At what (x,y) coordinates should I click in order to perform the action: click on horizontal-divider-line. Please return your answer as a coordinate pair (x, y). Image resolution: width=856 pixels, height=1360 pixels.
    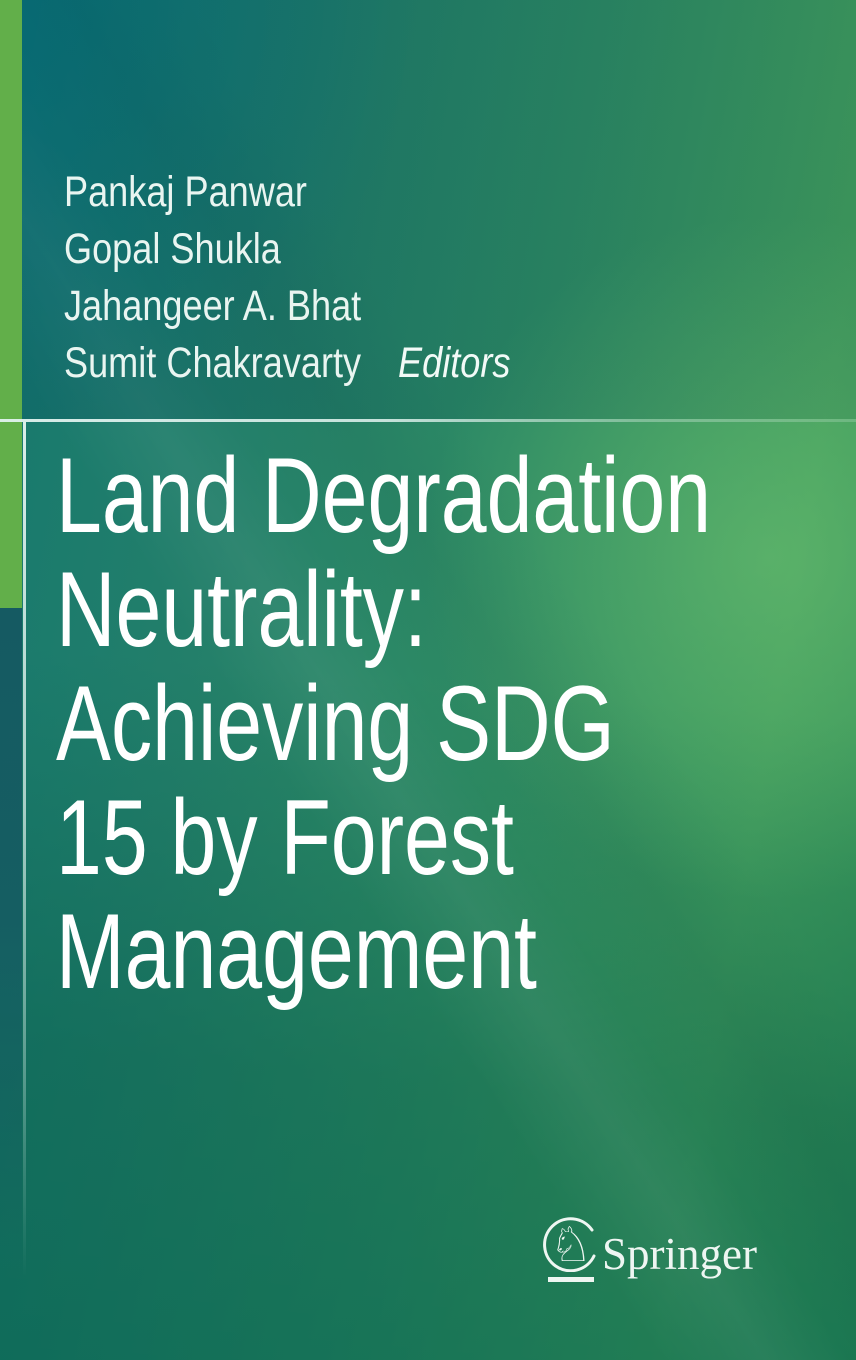
    Looking at the image, I should click on (428, 420).